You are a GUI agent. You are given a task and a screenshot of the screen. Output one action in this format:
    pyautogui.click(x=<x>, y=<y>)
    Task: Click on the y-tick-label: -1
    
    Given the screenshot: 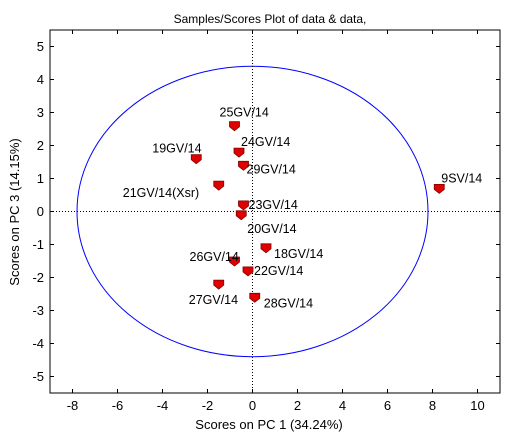 What is the action you would take?
    pyautogui.click(x=38, y=244)
    